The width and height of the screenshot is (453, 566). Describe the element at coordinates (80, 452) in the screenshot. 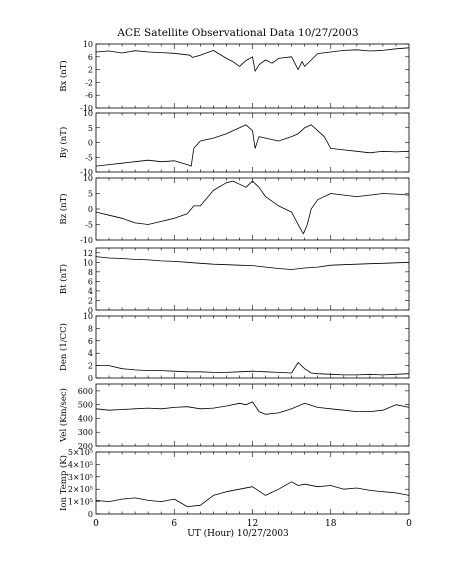

I see `y-tick-label: 5×10⁵` at that location.